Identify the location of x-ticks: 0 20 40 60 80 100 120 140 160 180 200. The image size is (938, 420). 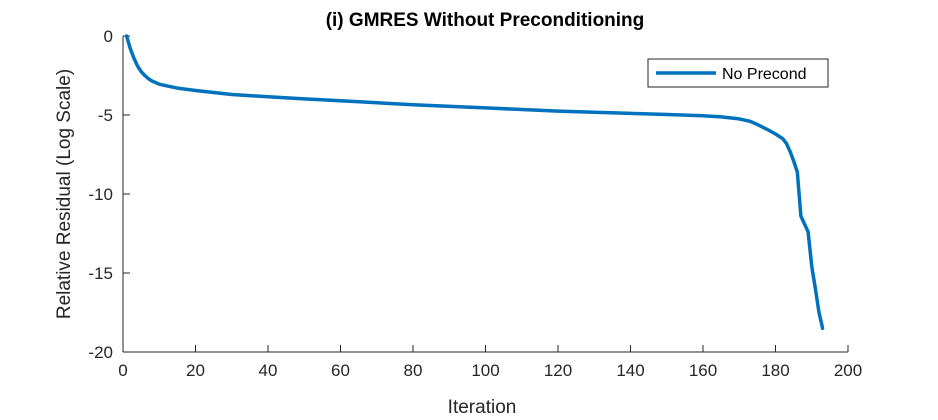
(490, 362).